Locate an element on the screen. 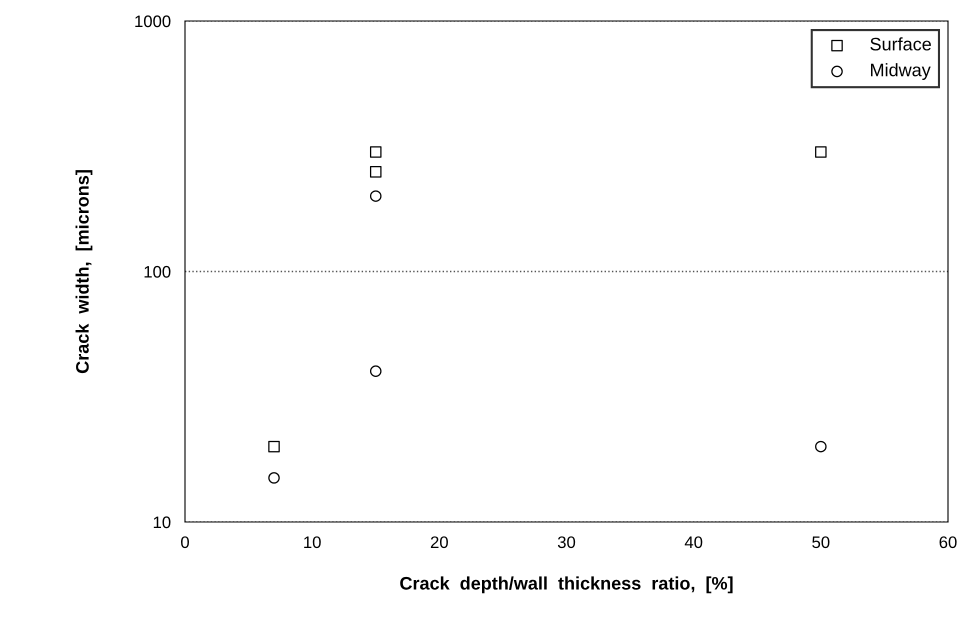 The width and height of the screenshot is (973, 623). x-tick-label: 20 is located at coordinates (439, 542).